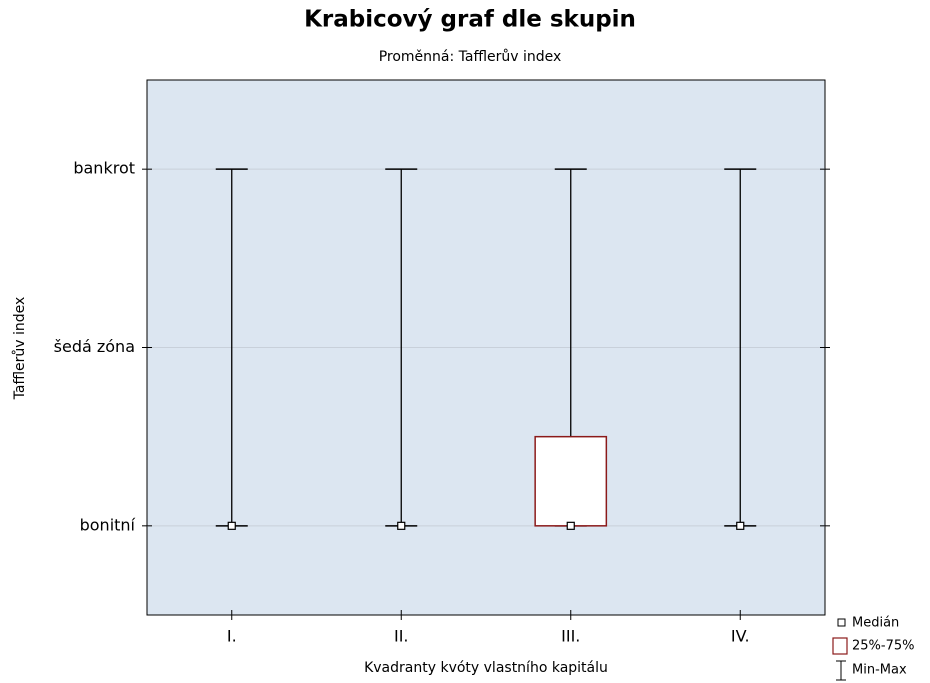 The image size is (930, 683). Describe the element at coordinates (740, 636) in the screenshot. I see `x-tick-label: IV.` at that location.